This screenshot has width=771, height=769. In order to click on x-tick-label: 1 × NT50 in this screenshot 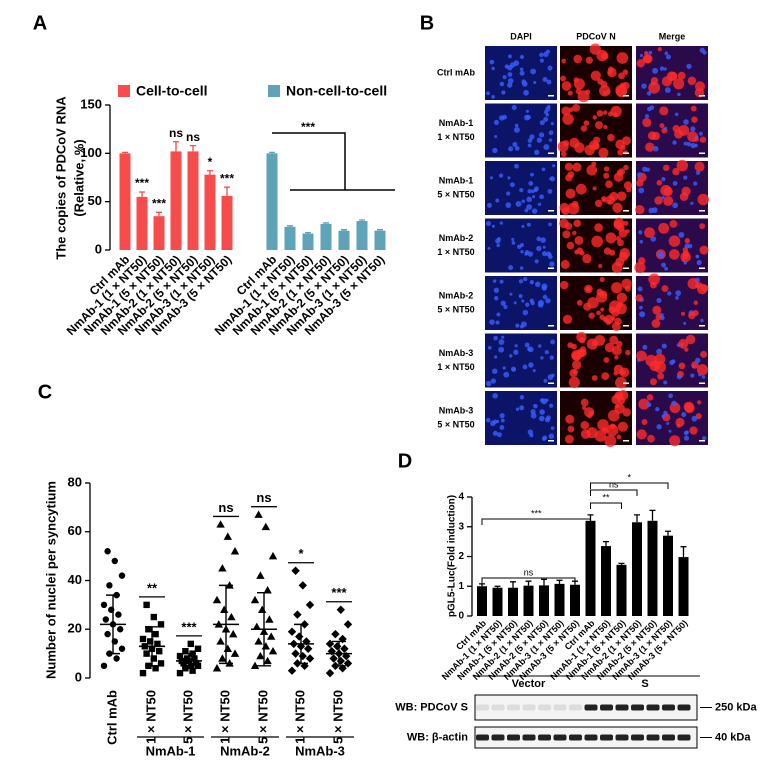, I will do `click(224, 717)`.